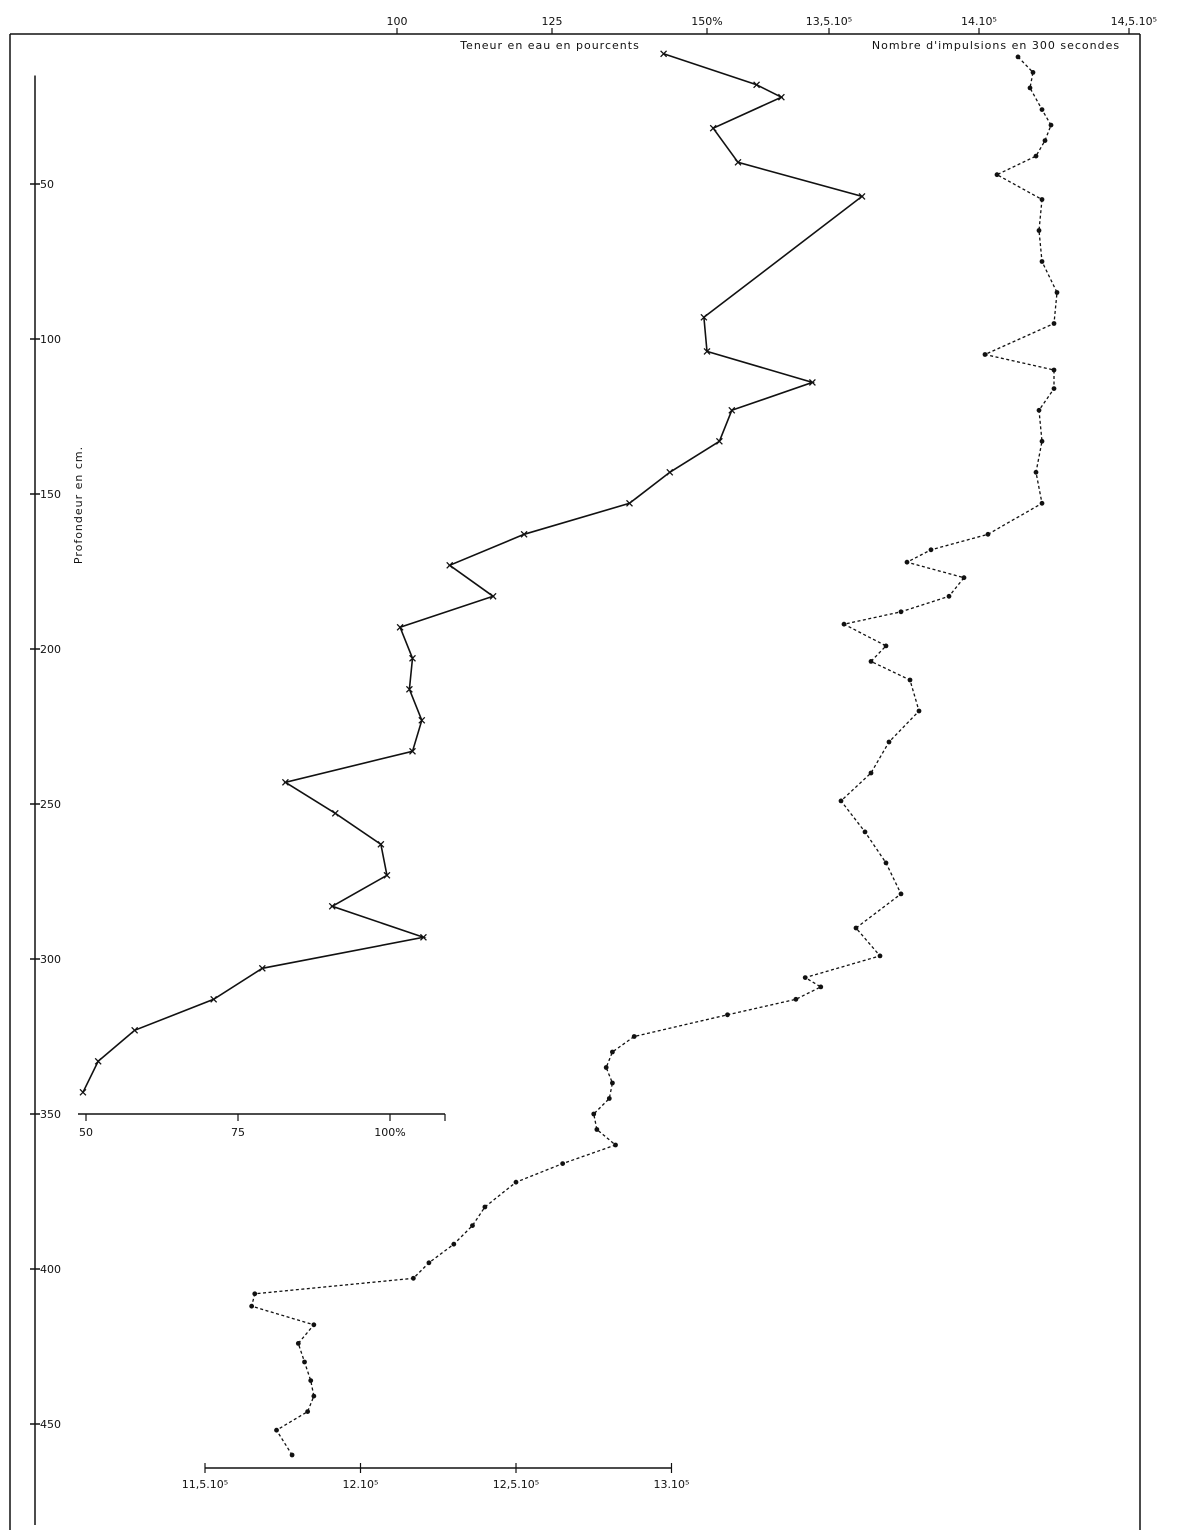 The height and width of the screenshot is (1531, 1179). What do you see at coordinates (436, 1477) in the screenshot?
I see `counts-bottom-axis: 11,5.10⁵ 12.10⁵ 12,5.10⁵ 13.10⁵` at bounding box center [436, 1477].